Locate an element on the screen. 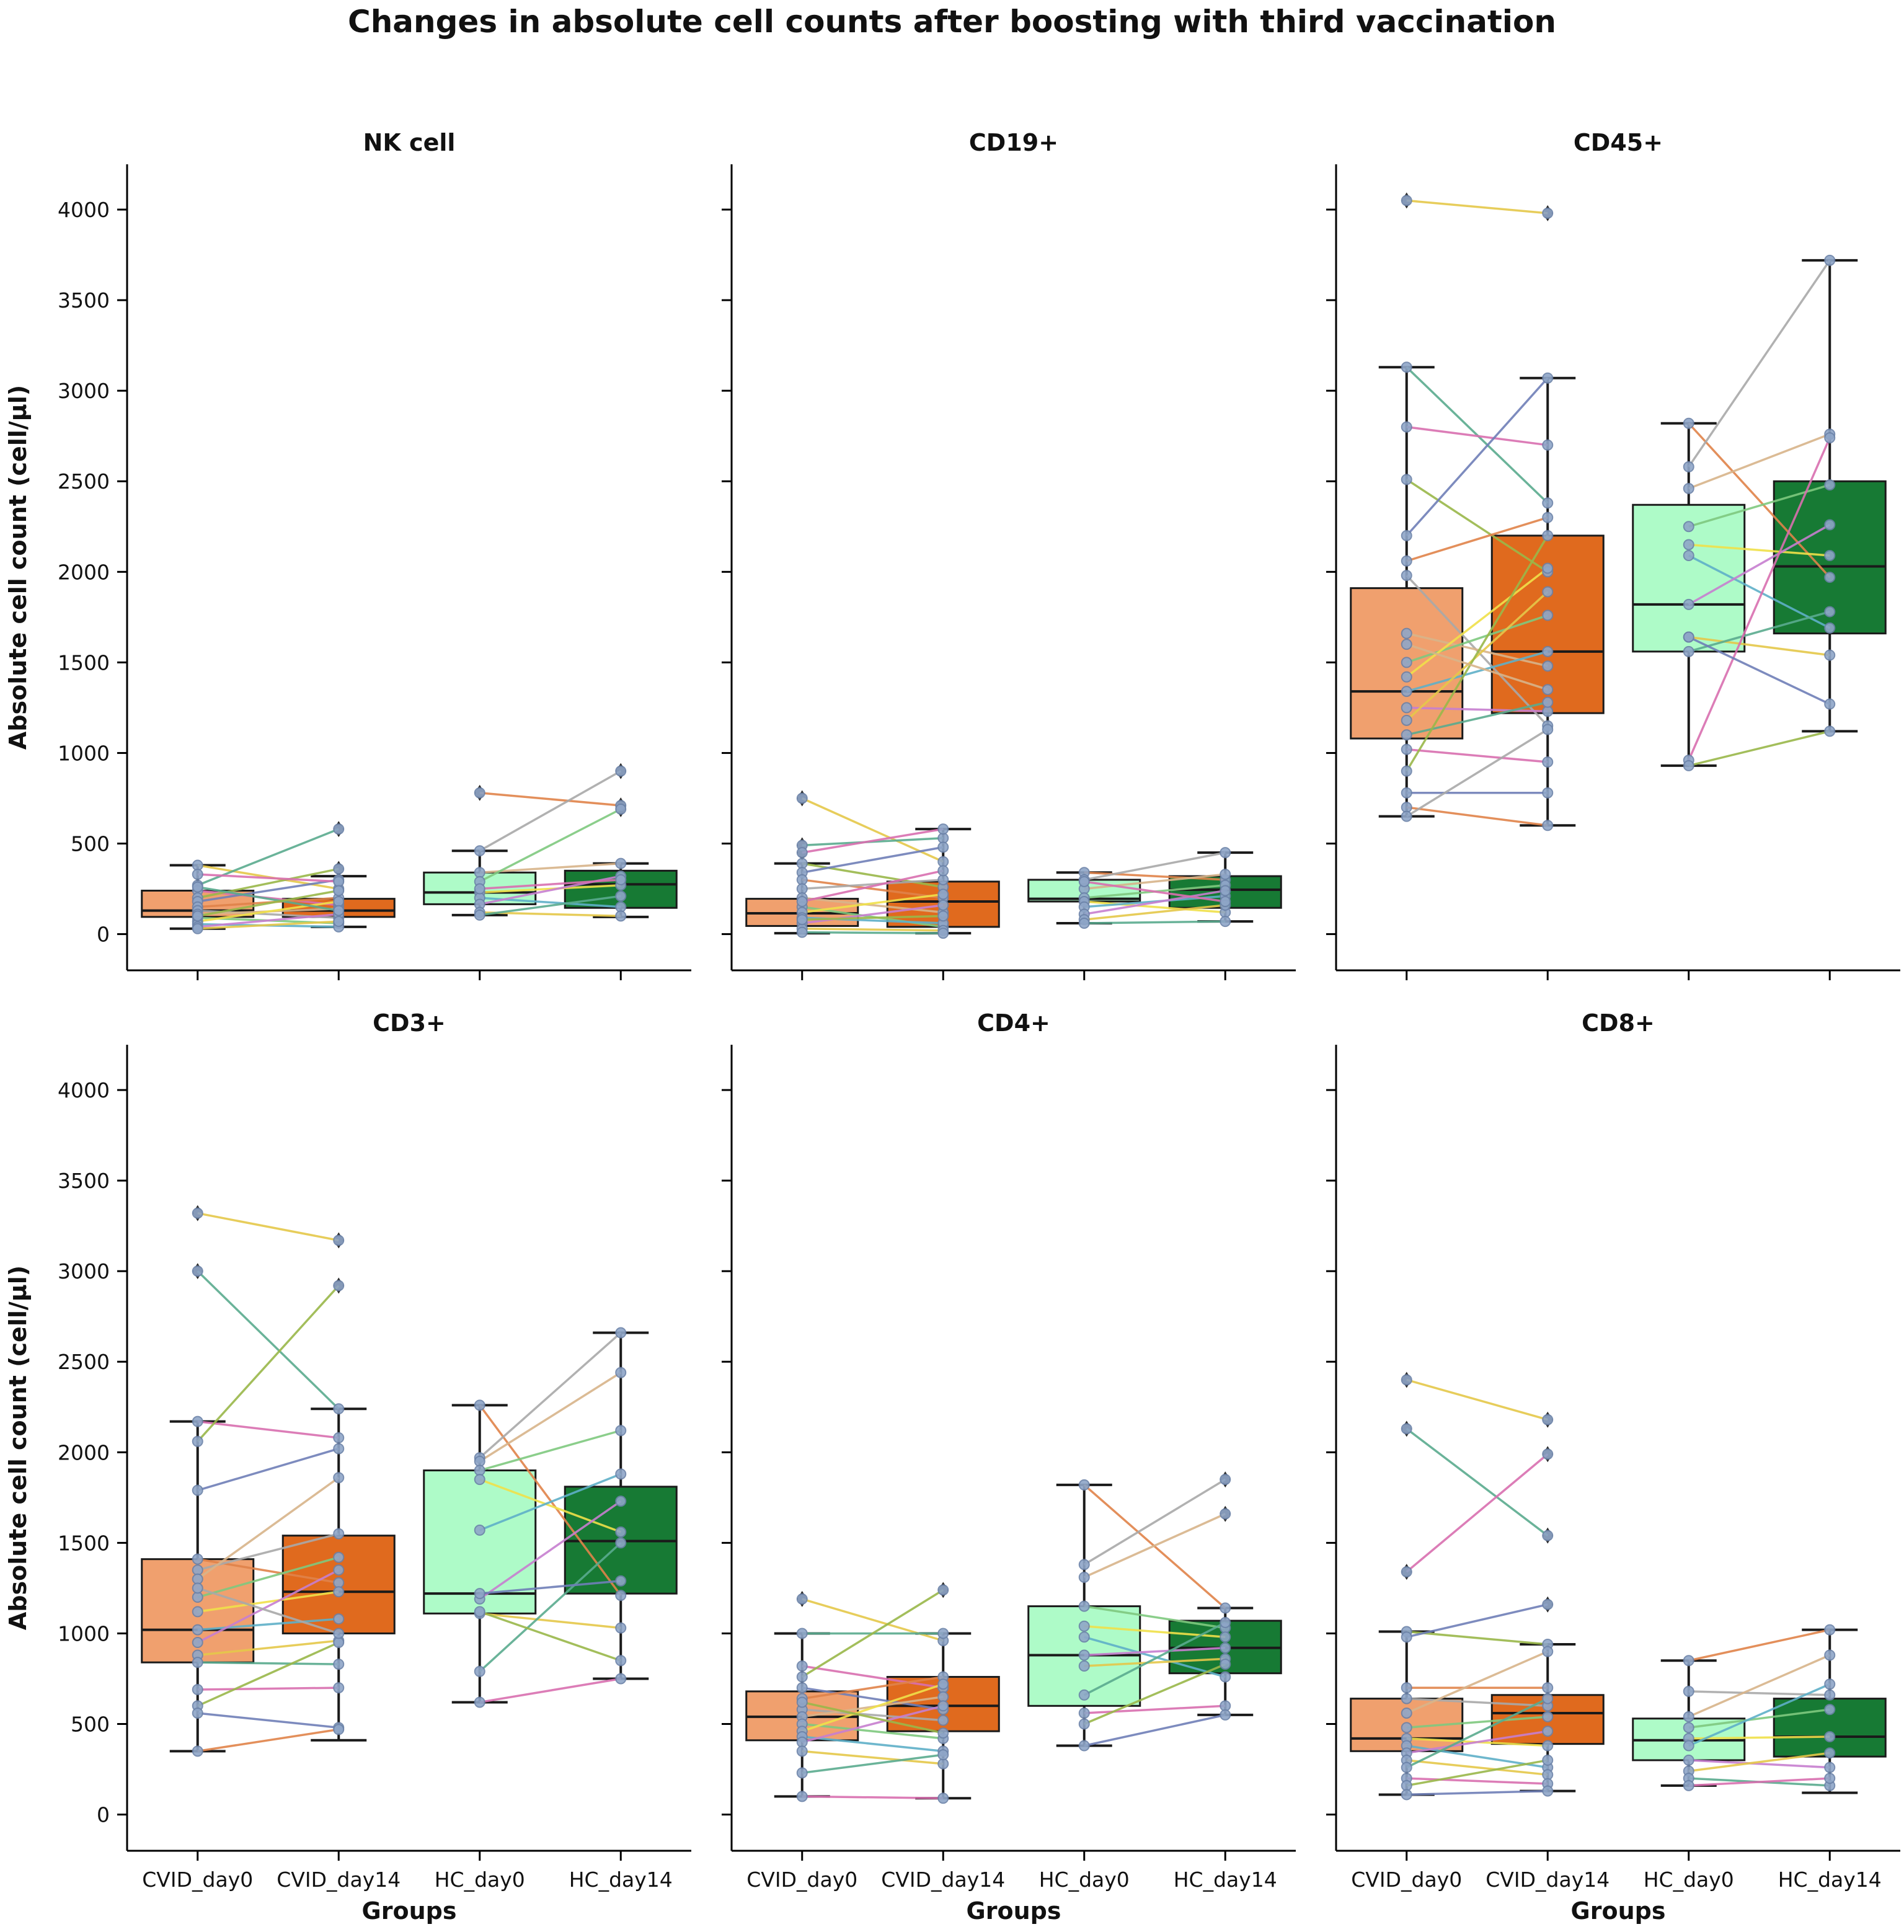 Image resolution: width=1904 pixels, height=1932 pixels. x-tick-label: HC_day0 is located at coordinates (1689, 1880).